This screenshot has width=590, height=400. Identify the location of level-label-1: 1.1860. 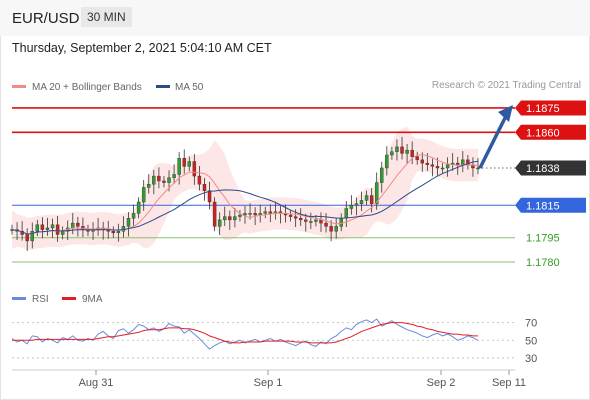
(543, 133).